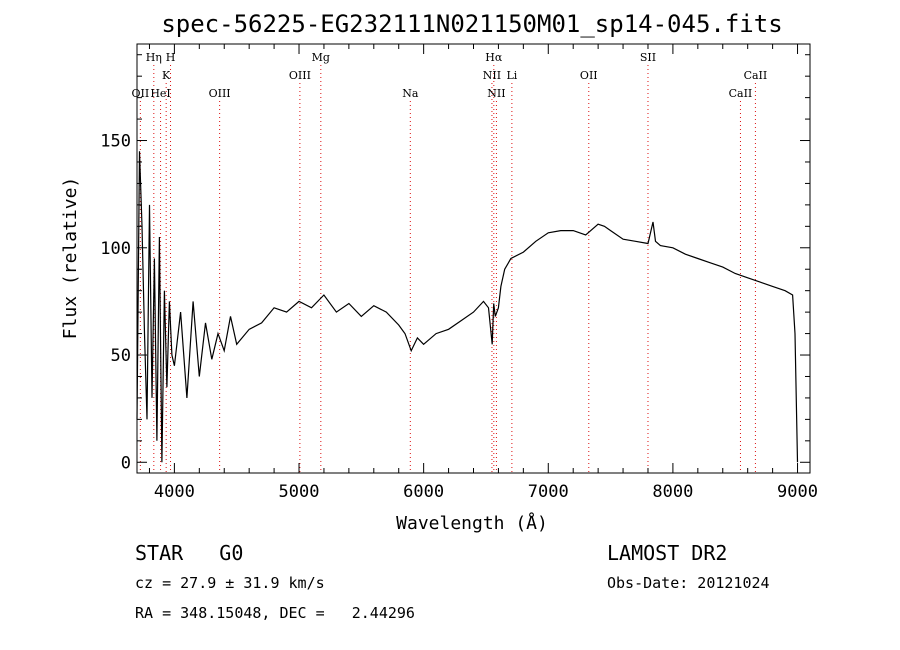  What do you see at coordinates (511, 75) in the screenshot?
I see `line-marker-label: Li` at bounding box center [511, 75].